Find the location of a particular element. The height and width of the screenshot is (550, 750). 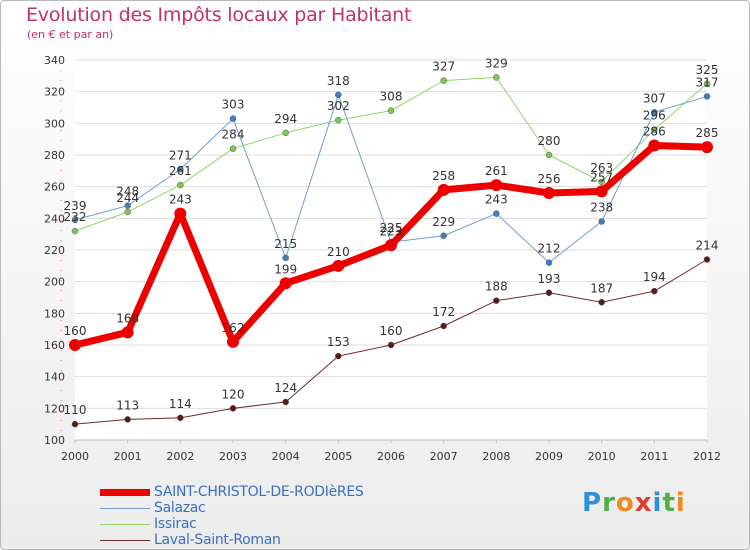

data-label: 296 is located at coordinates (654, 116).